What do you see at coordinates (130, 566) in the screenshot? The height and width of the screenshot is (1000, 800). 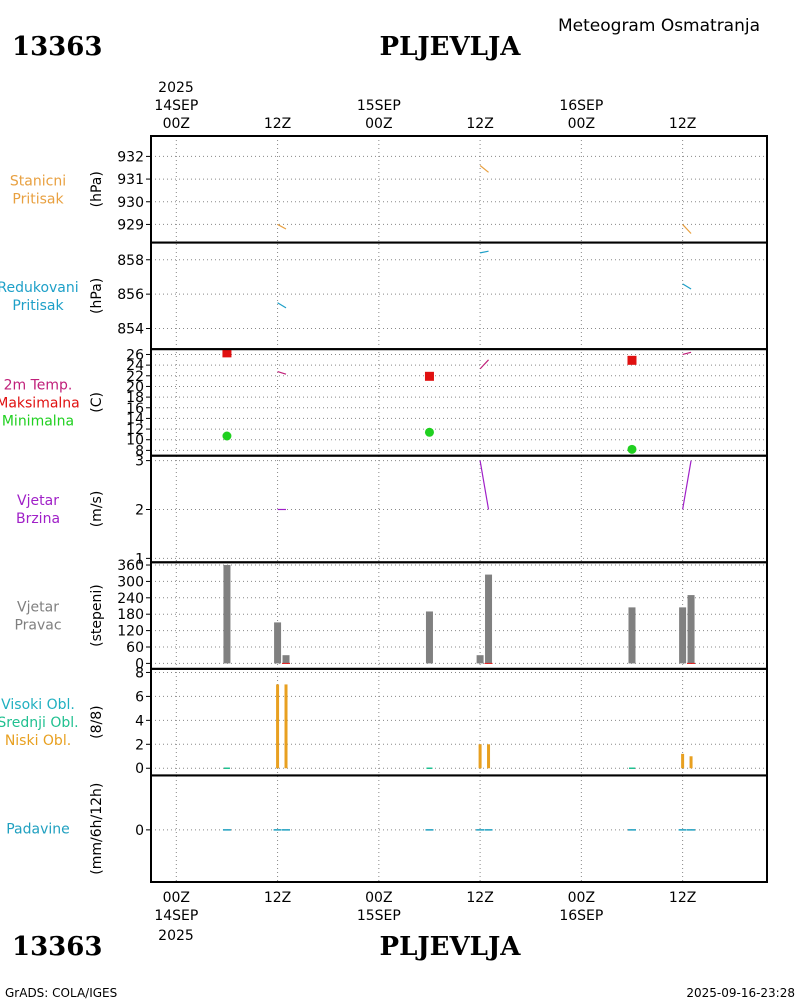 I see `y-tick-label: 360` at bounding box center [130, 566].